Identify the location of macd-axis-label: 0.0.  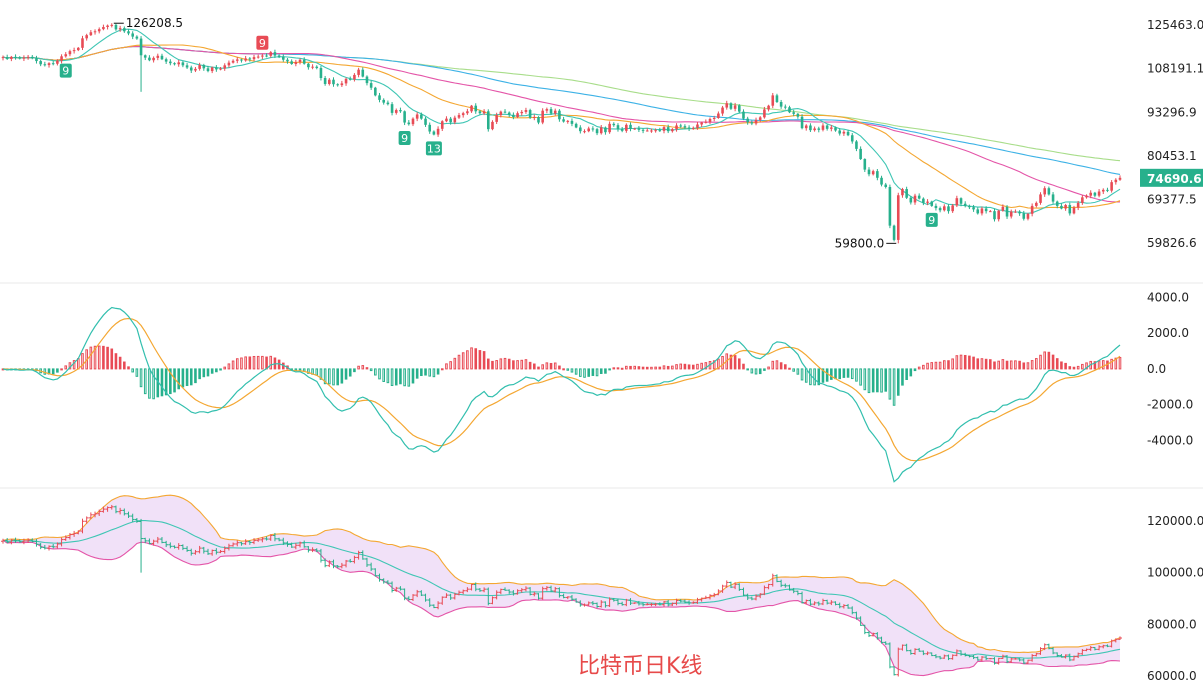
(1156, 369).